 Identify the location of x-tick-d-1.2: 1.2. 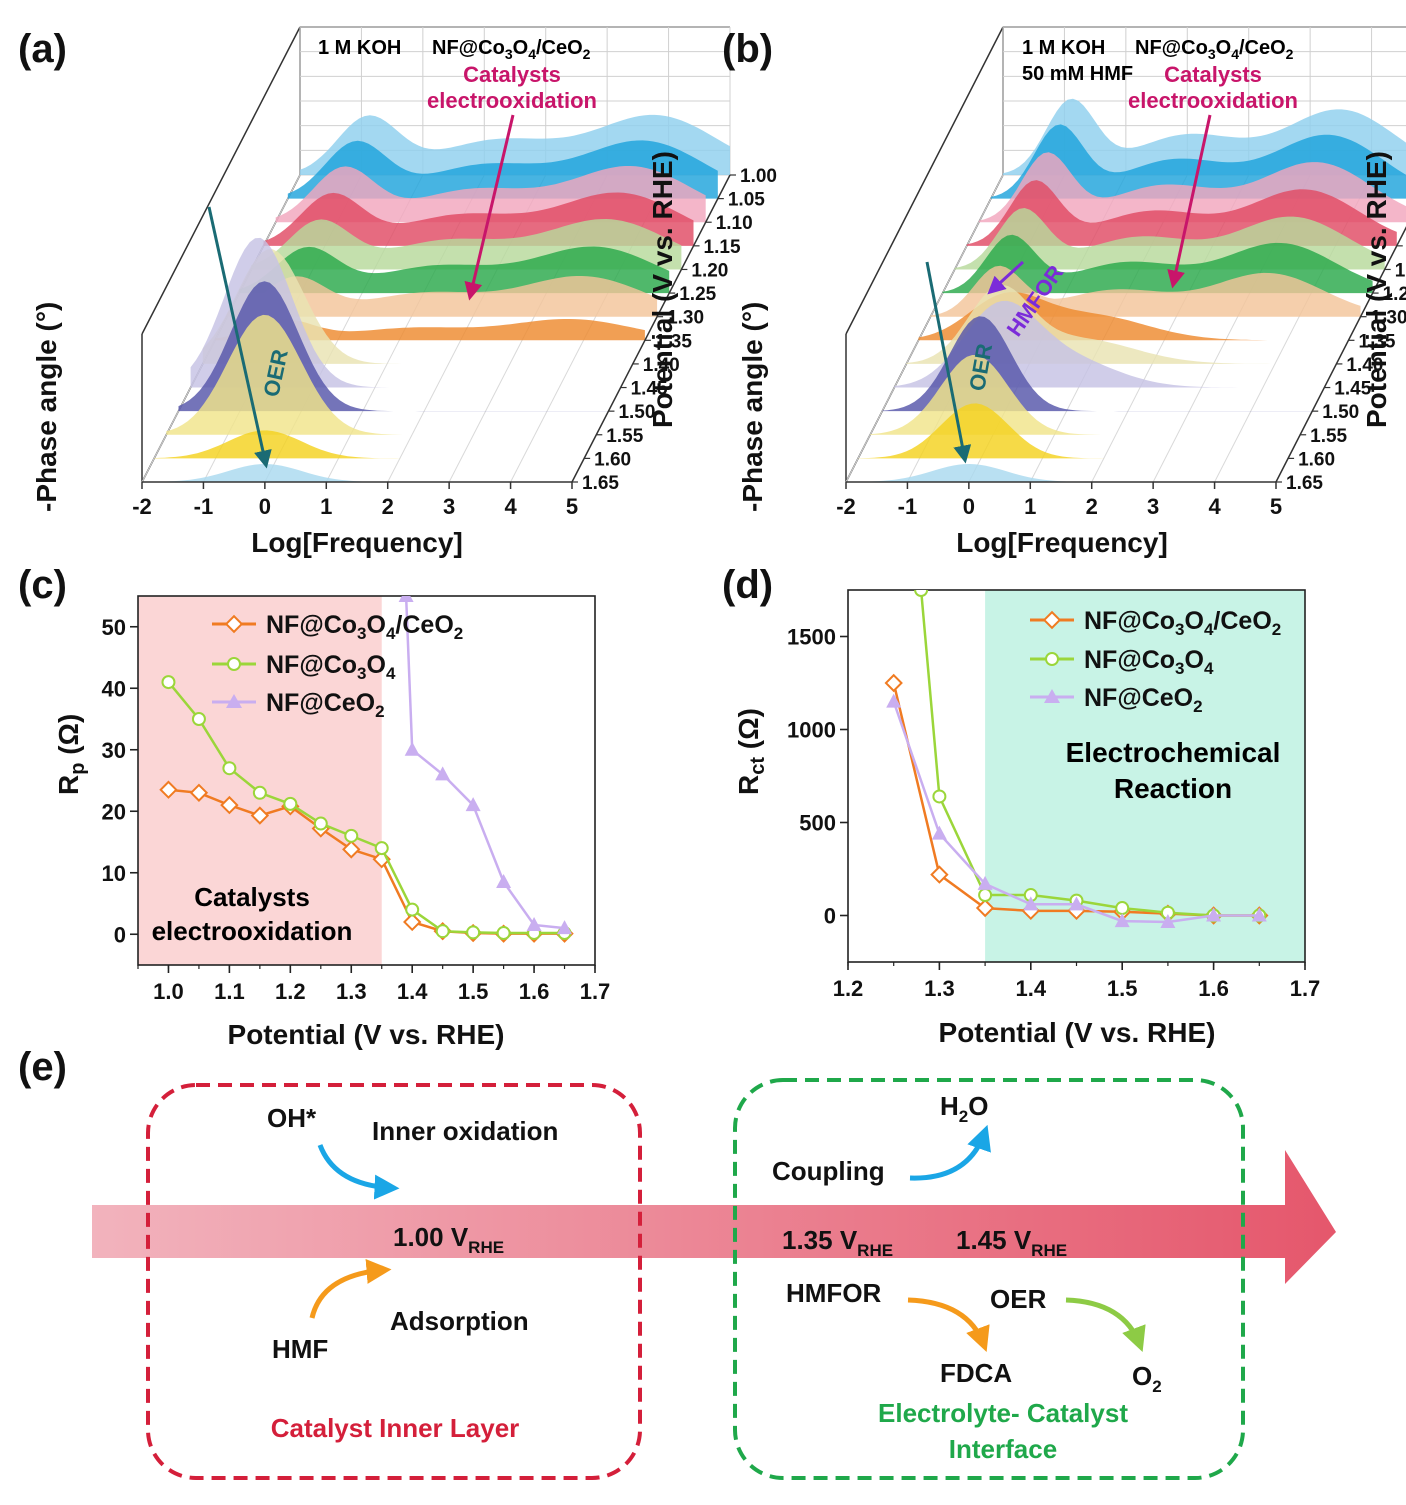
(848, 988).